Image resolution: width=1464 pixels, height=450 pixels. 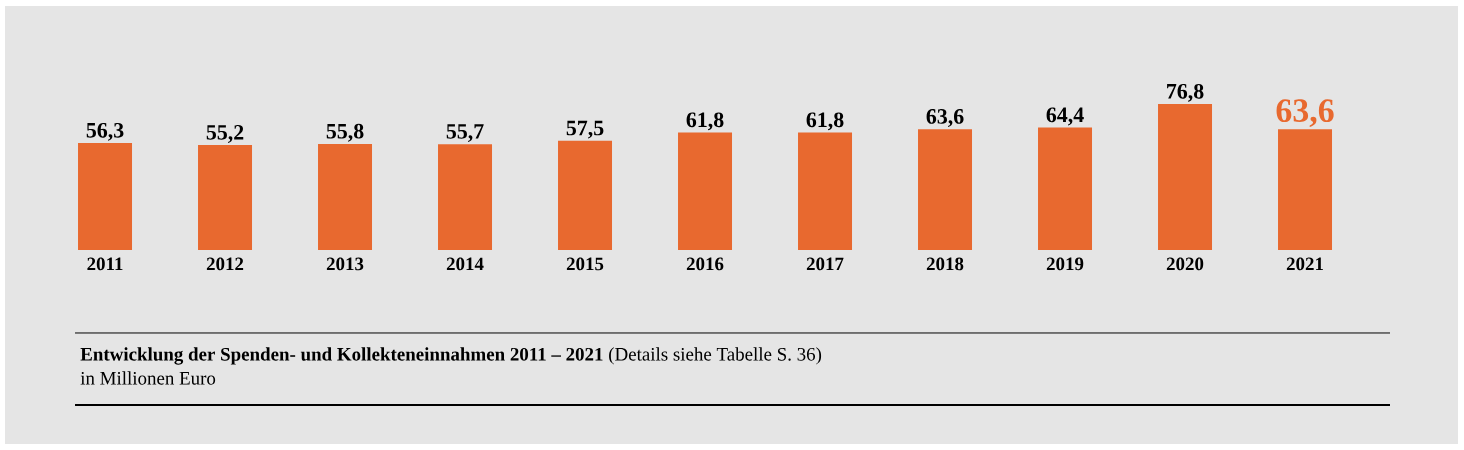 What do you see at coordinates (225, 264) in the screenshot?
I see `x-tick-label: 2012` at bounding box center [225, 264].